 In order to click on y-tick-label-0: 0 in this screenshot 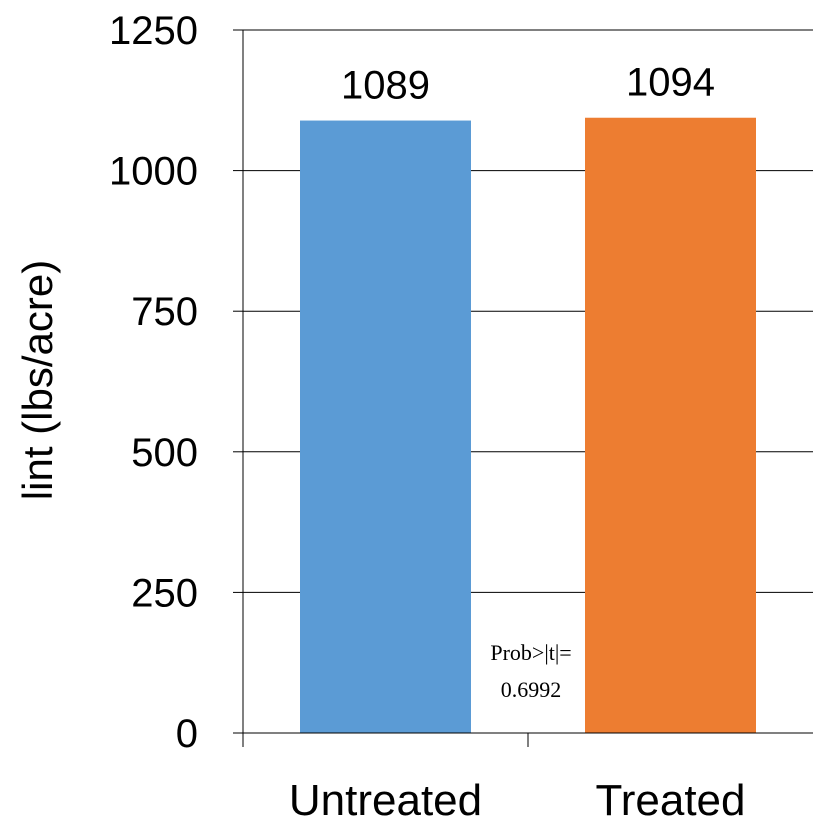, I will do `click(187, 734)`.